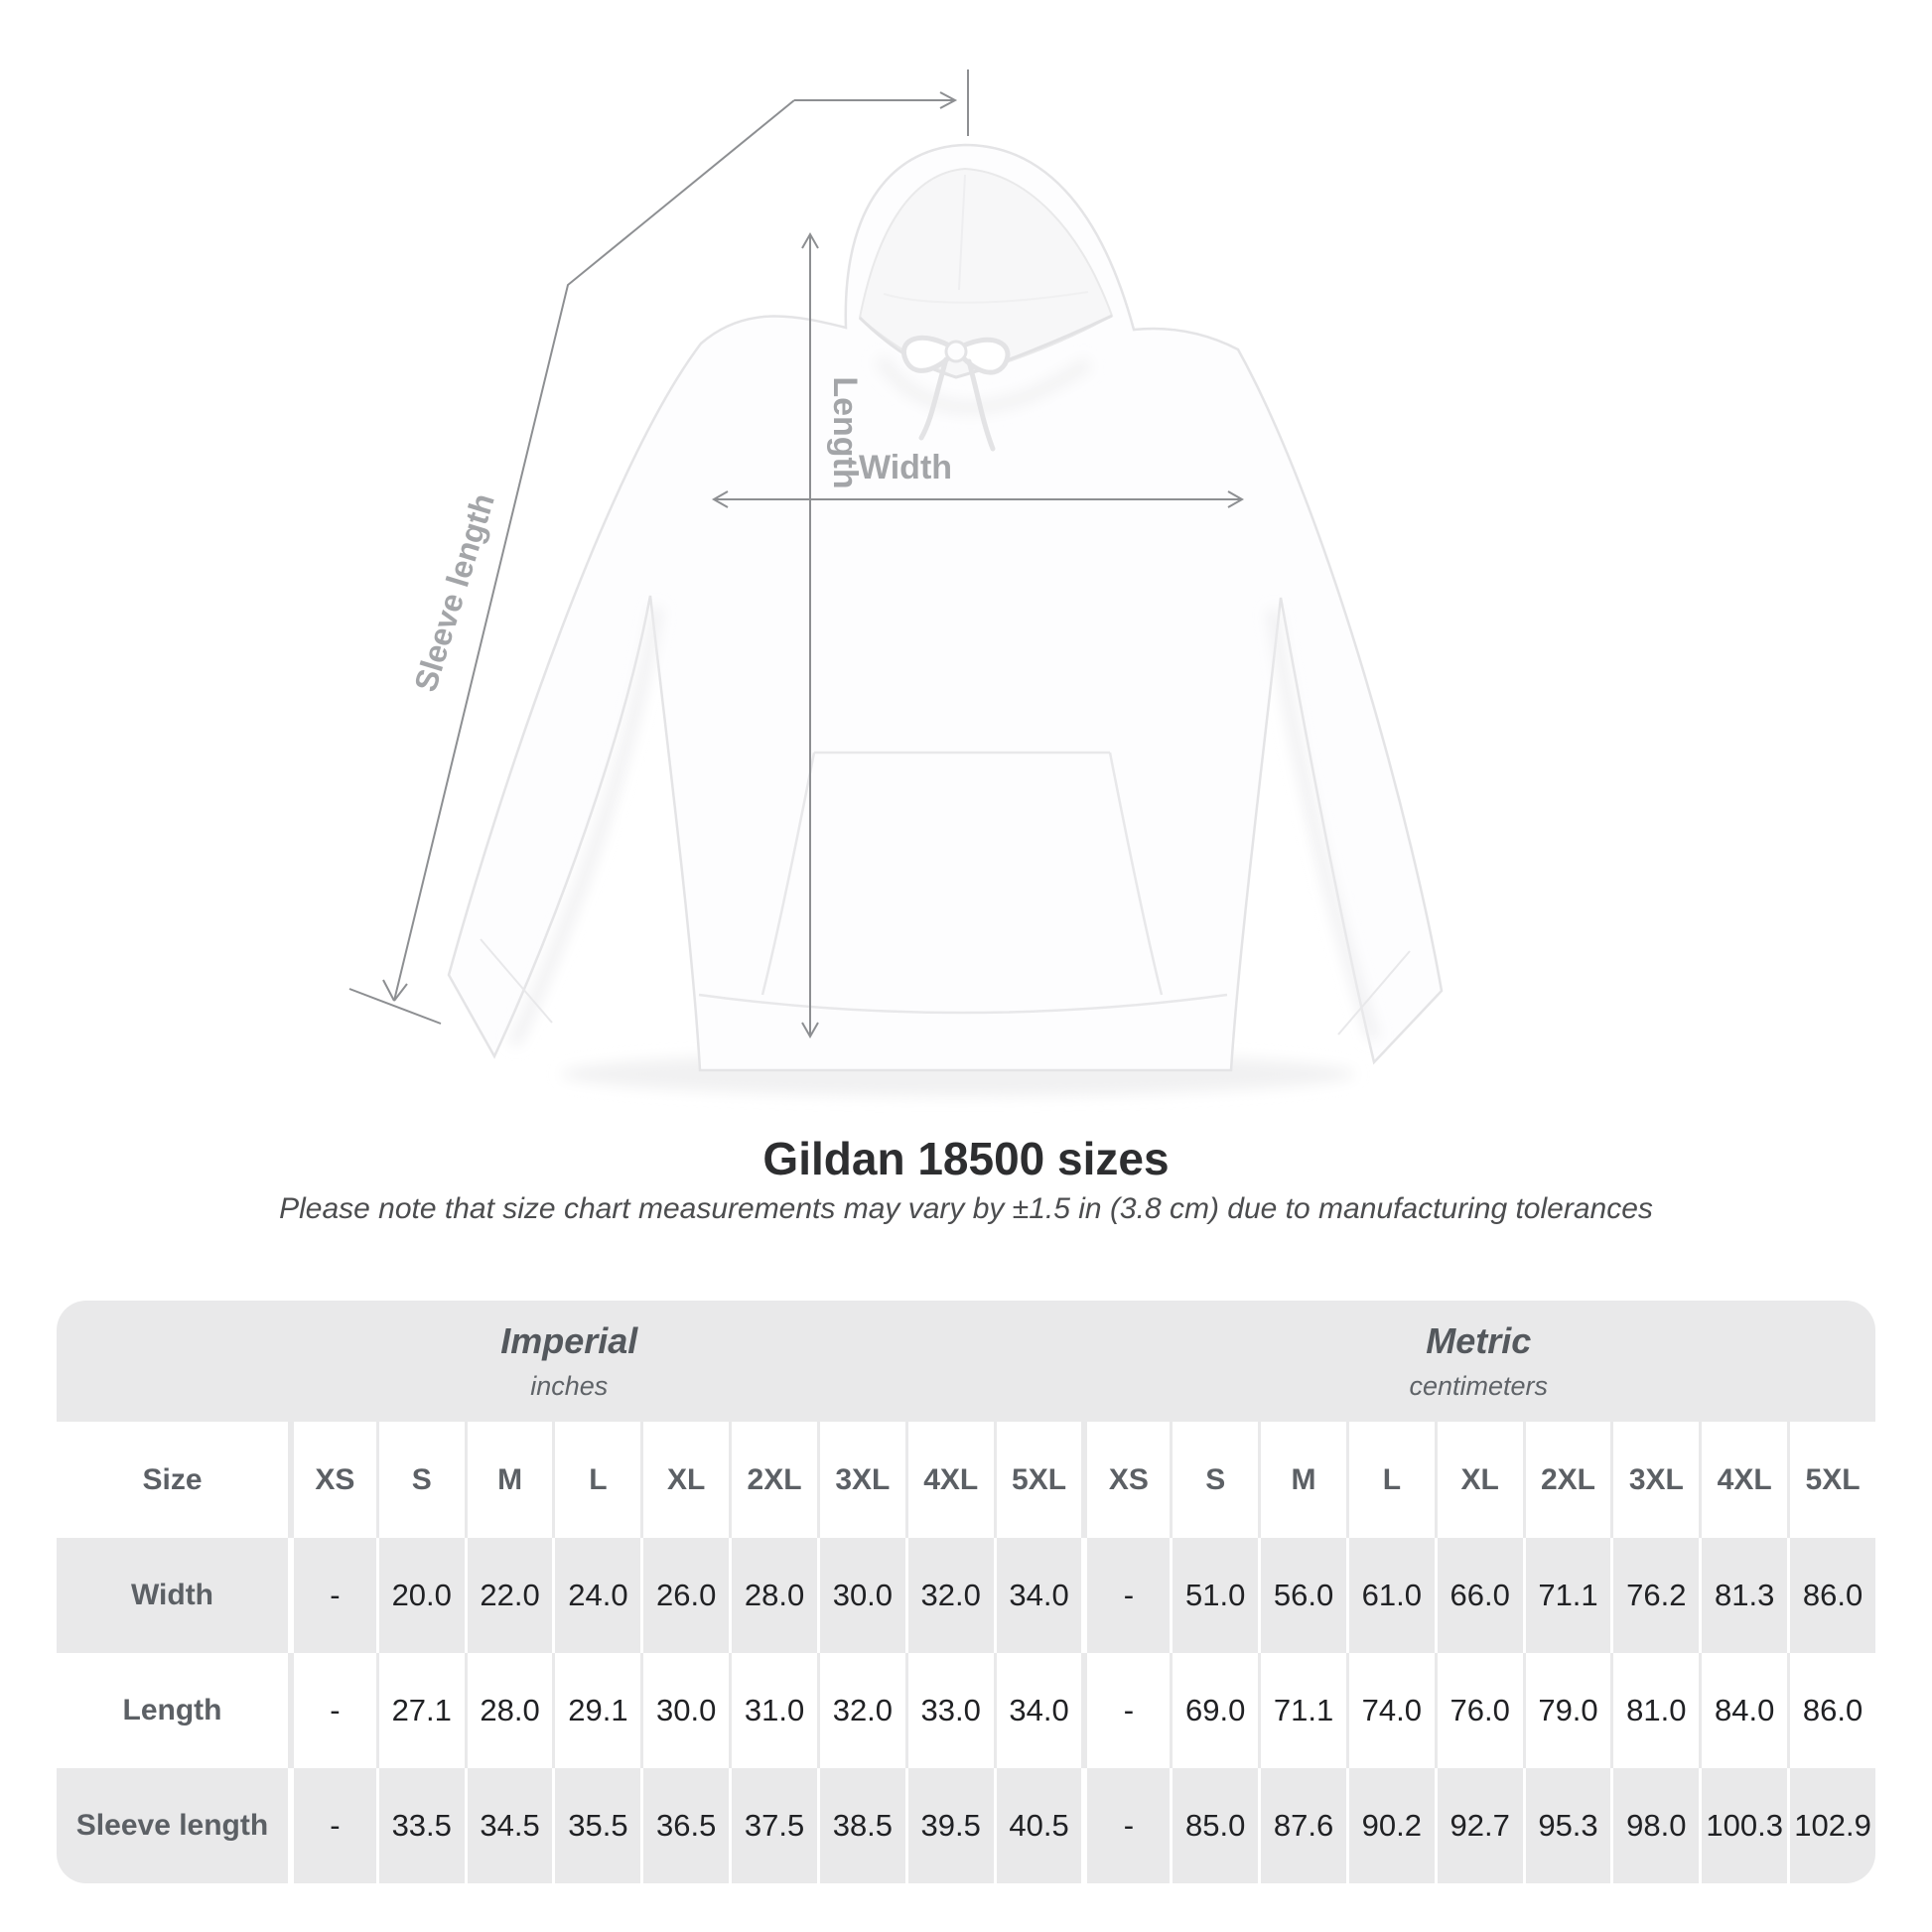 This screenshot has width=1932, height=1932. What do you see at coordinates (569, 1361) in the screenshot?
I see `imperial-group-header: Imperial inches` at bounding box center [569, 1361].